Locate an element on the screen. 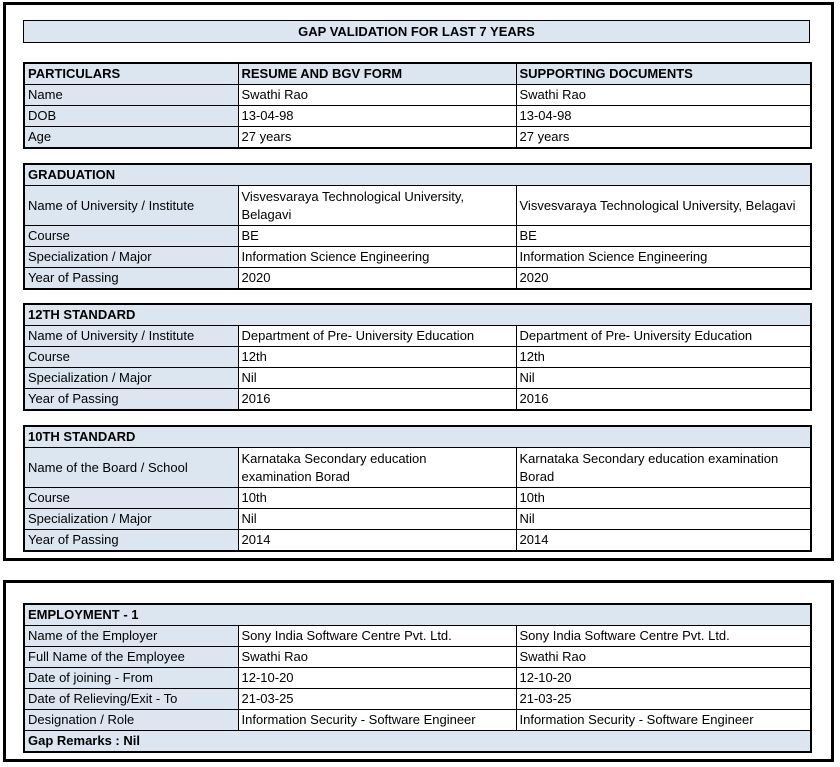 The height and width of the screenshot is (767, 840). cell-resume: 27 years is located at coordinates (377, 137).